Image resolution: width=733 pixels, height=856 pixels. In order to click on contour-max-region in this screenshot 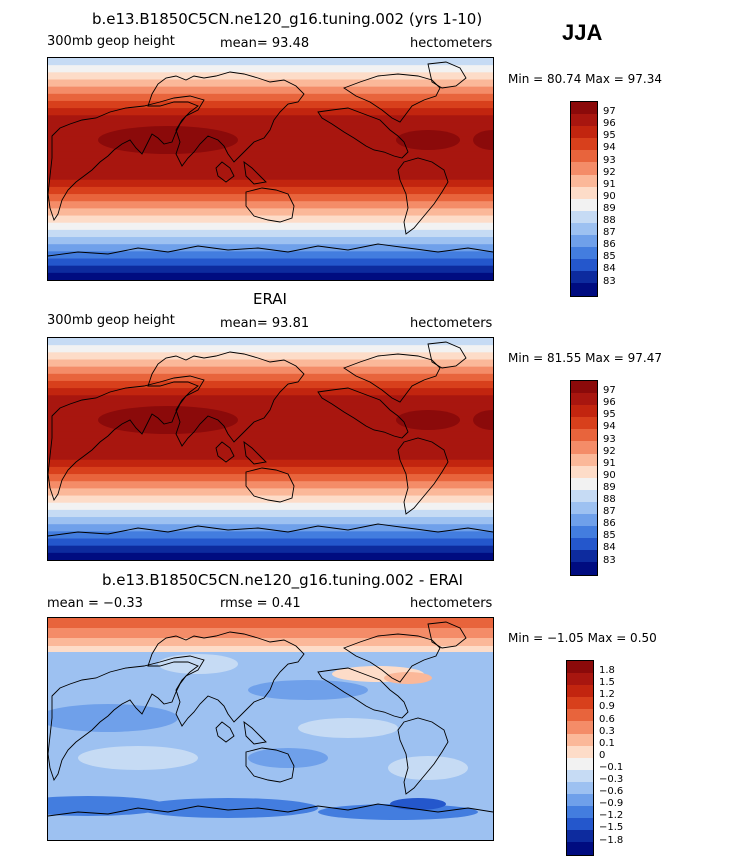, I will do `click(428, 420)`.